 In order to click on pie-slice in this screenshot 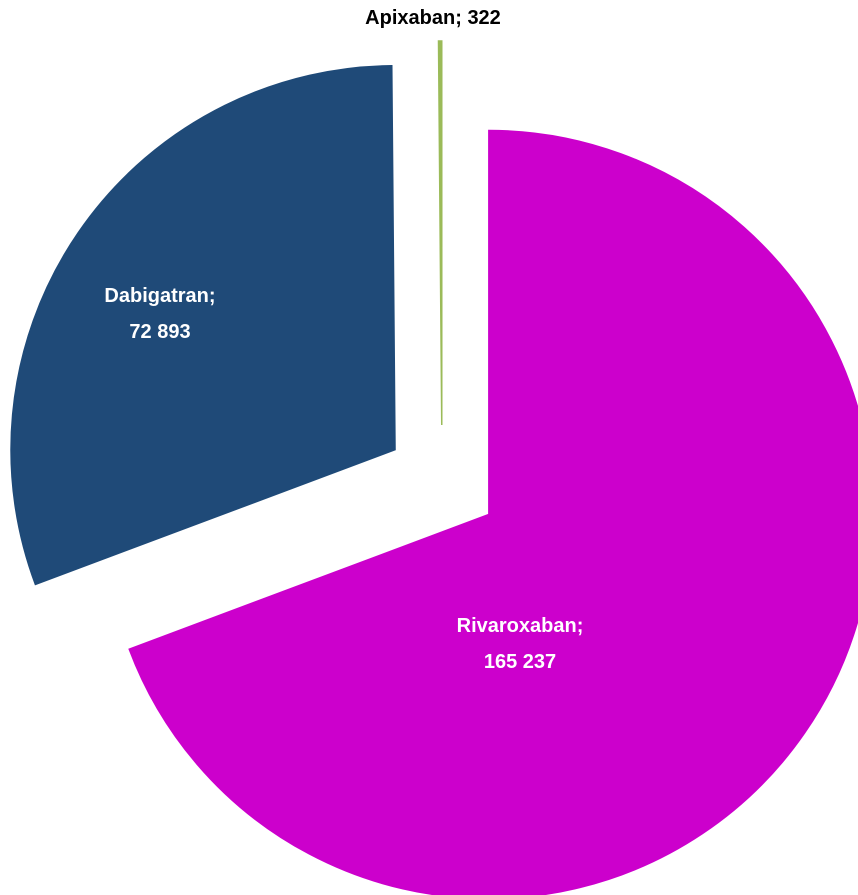, I will do `click(440, 233)`.